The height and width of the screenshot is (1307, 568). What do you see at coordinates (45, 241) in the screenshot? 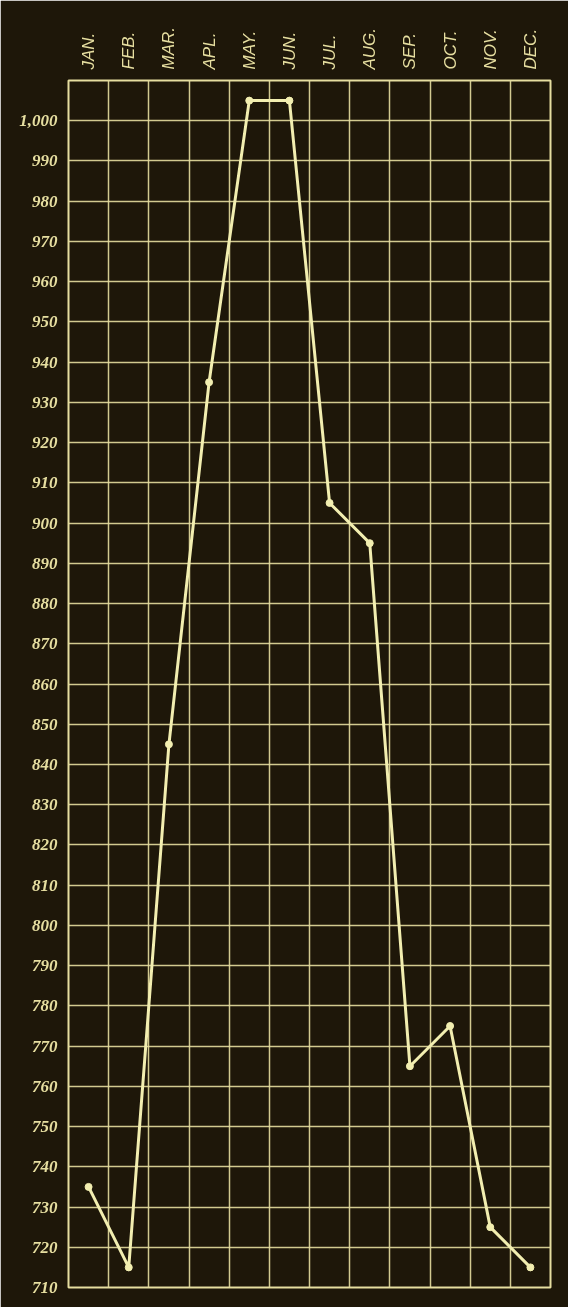
I see `y-tick-label: 970` at bounding box center [45, 241].